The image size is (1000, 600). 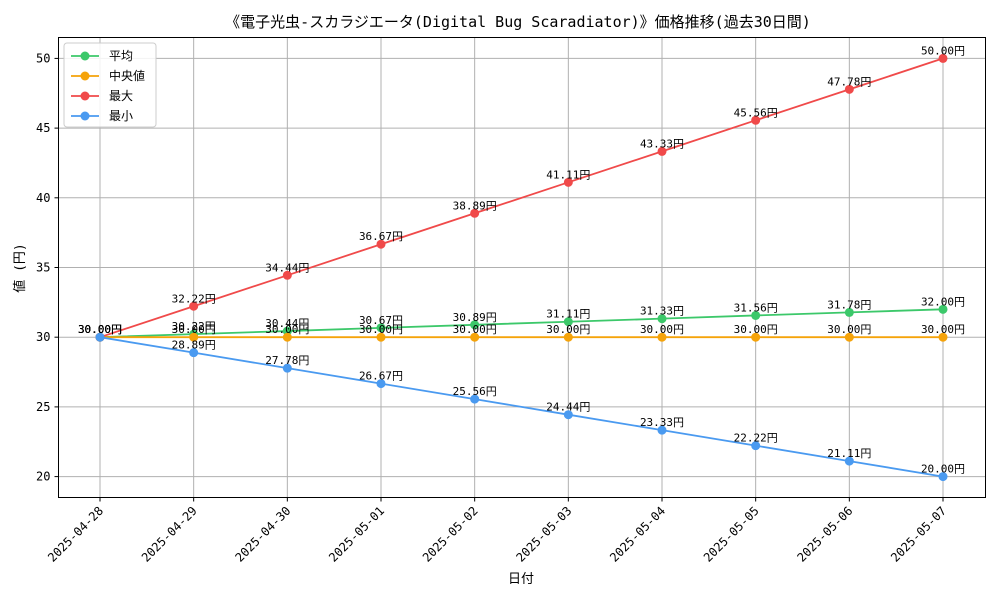 I want to click on data-label: 34.44円, so click(x=287, y=267).